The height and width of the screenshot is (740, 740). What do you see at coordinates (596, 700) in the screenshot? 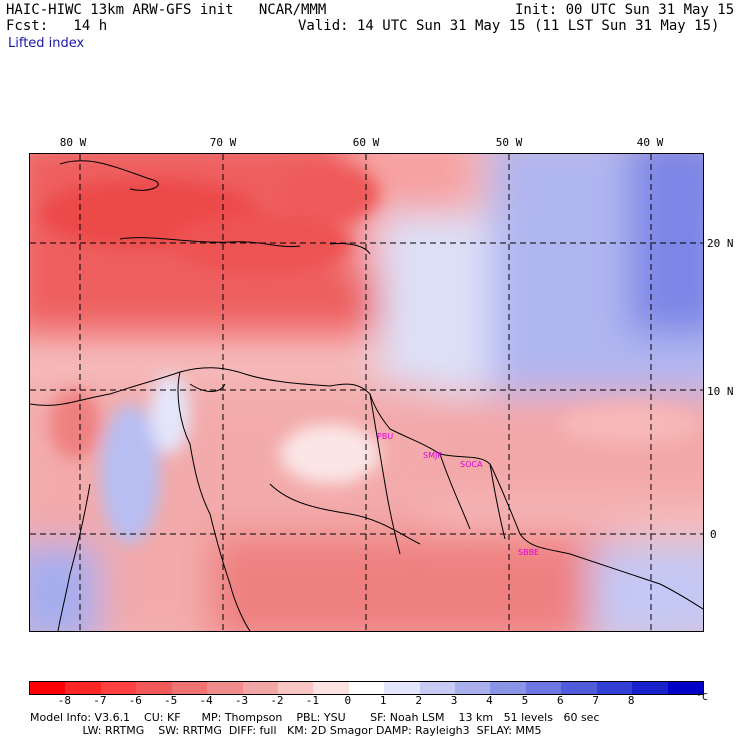
I see `colorbar-label: 7` at bounding box center [596, 700].